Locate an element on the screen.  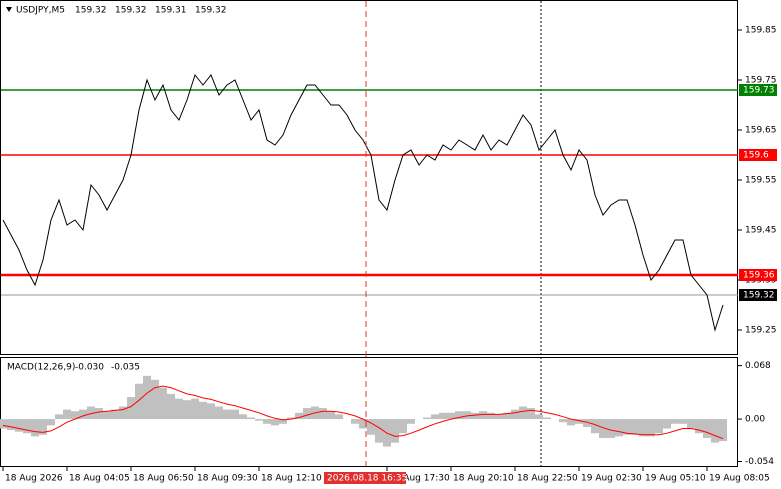
x-tick-label: 18 Aug 22:50 is located at coordinates (547, 479).